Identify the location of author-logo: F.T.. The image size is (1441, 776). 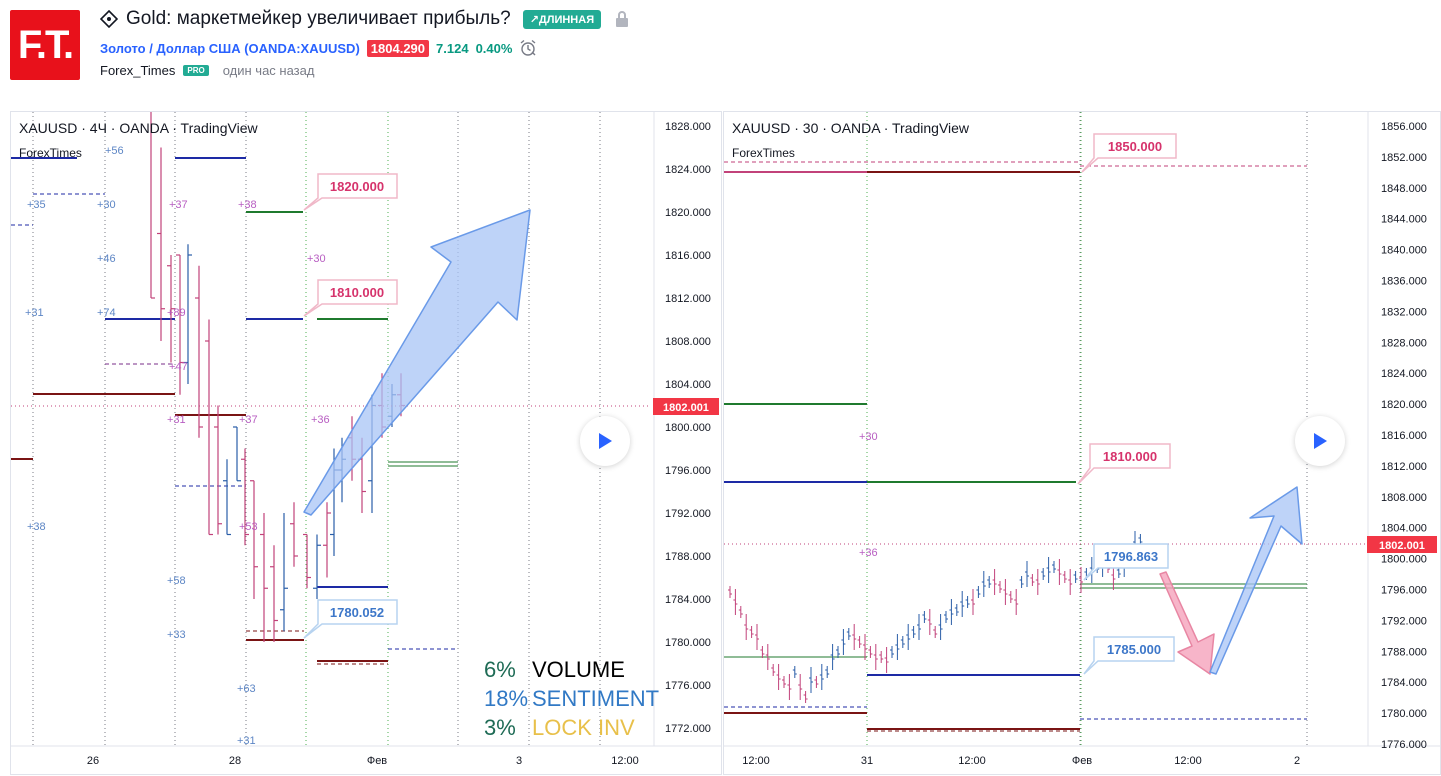
(45, 45).